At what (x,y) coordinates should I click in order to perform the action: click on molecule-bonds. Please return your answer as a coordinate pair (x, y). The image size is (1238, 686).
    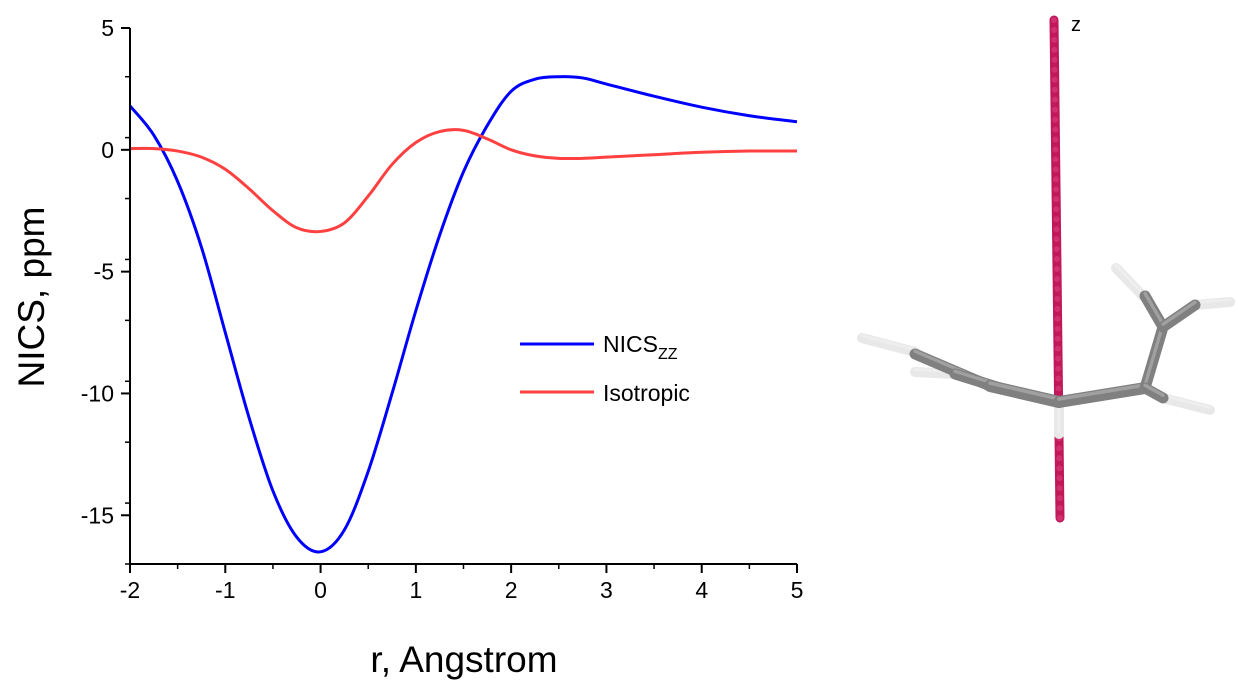
    Looking at the image, I should click on (1046, 351).